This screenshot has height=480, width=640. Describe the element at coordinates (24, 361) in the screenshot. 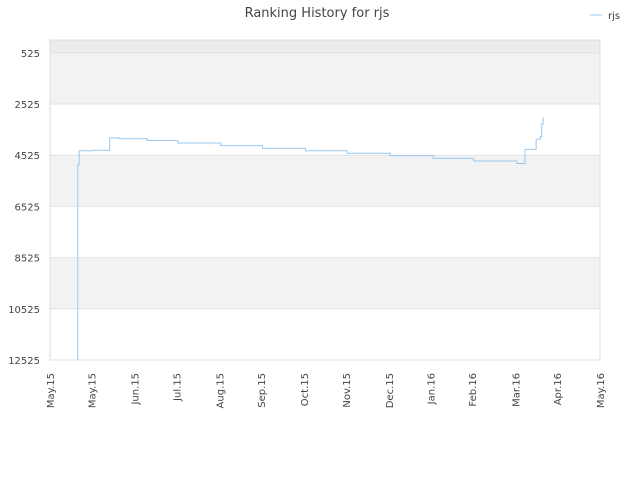

I see `y-tick-label: 12525` at that location.